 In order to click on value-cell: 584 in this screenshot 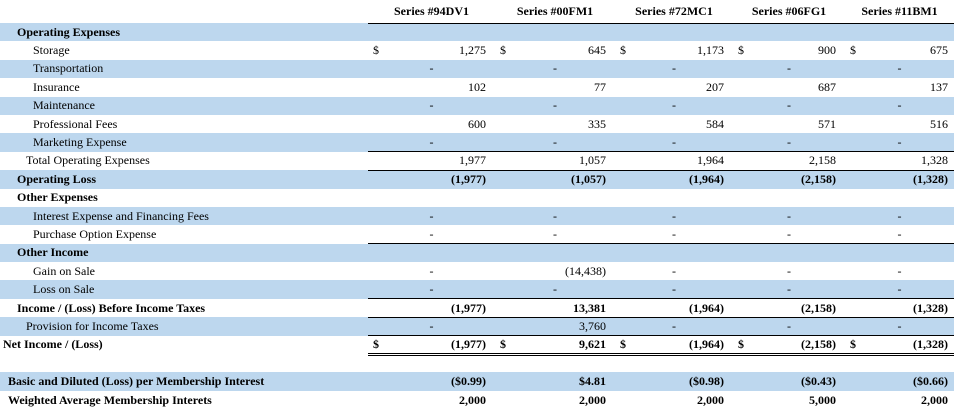, I will do `click(715, 123)`.